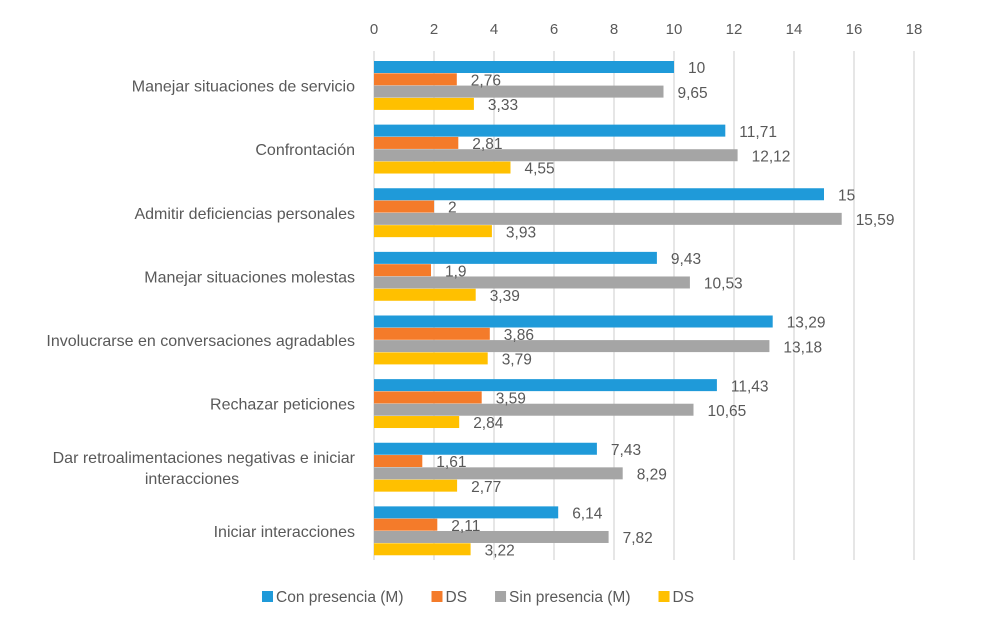 This screenshot has width=994, height=635. I want to click on legend-item: Sin presencia (M), so click(563, 597).